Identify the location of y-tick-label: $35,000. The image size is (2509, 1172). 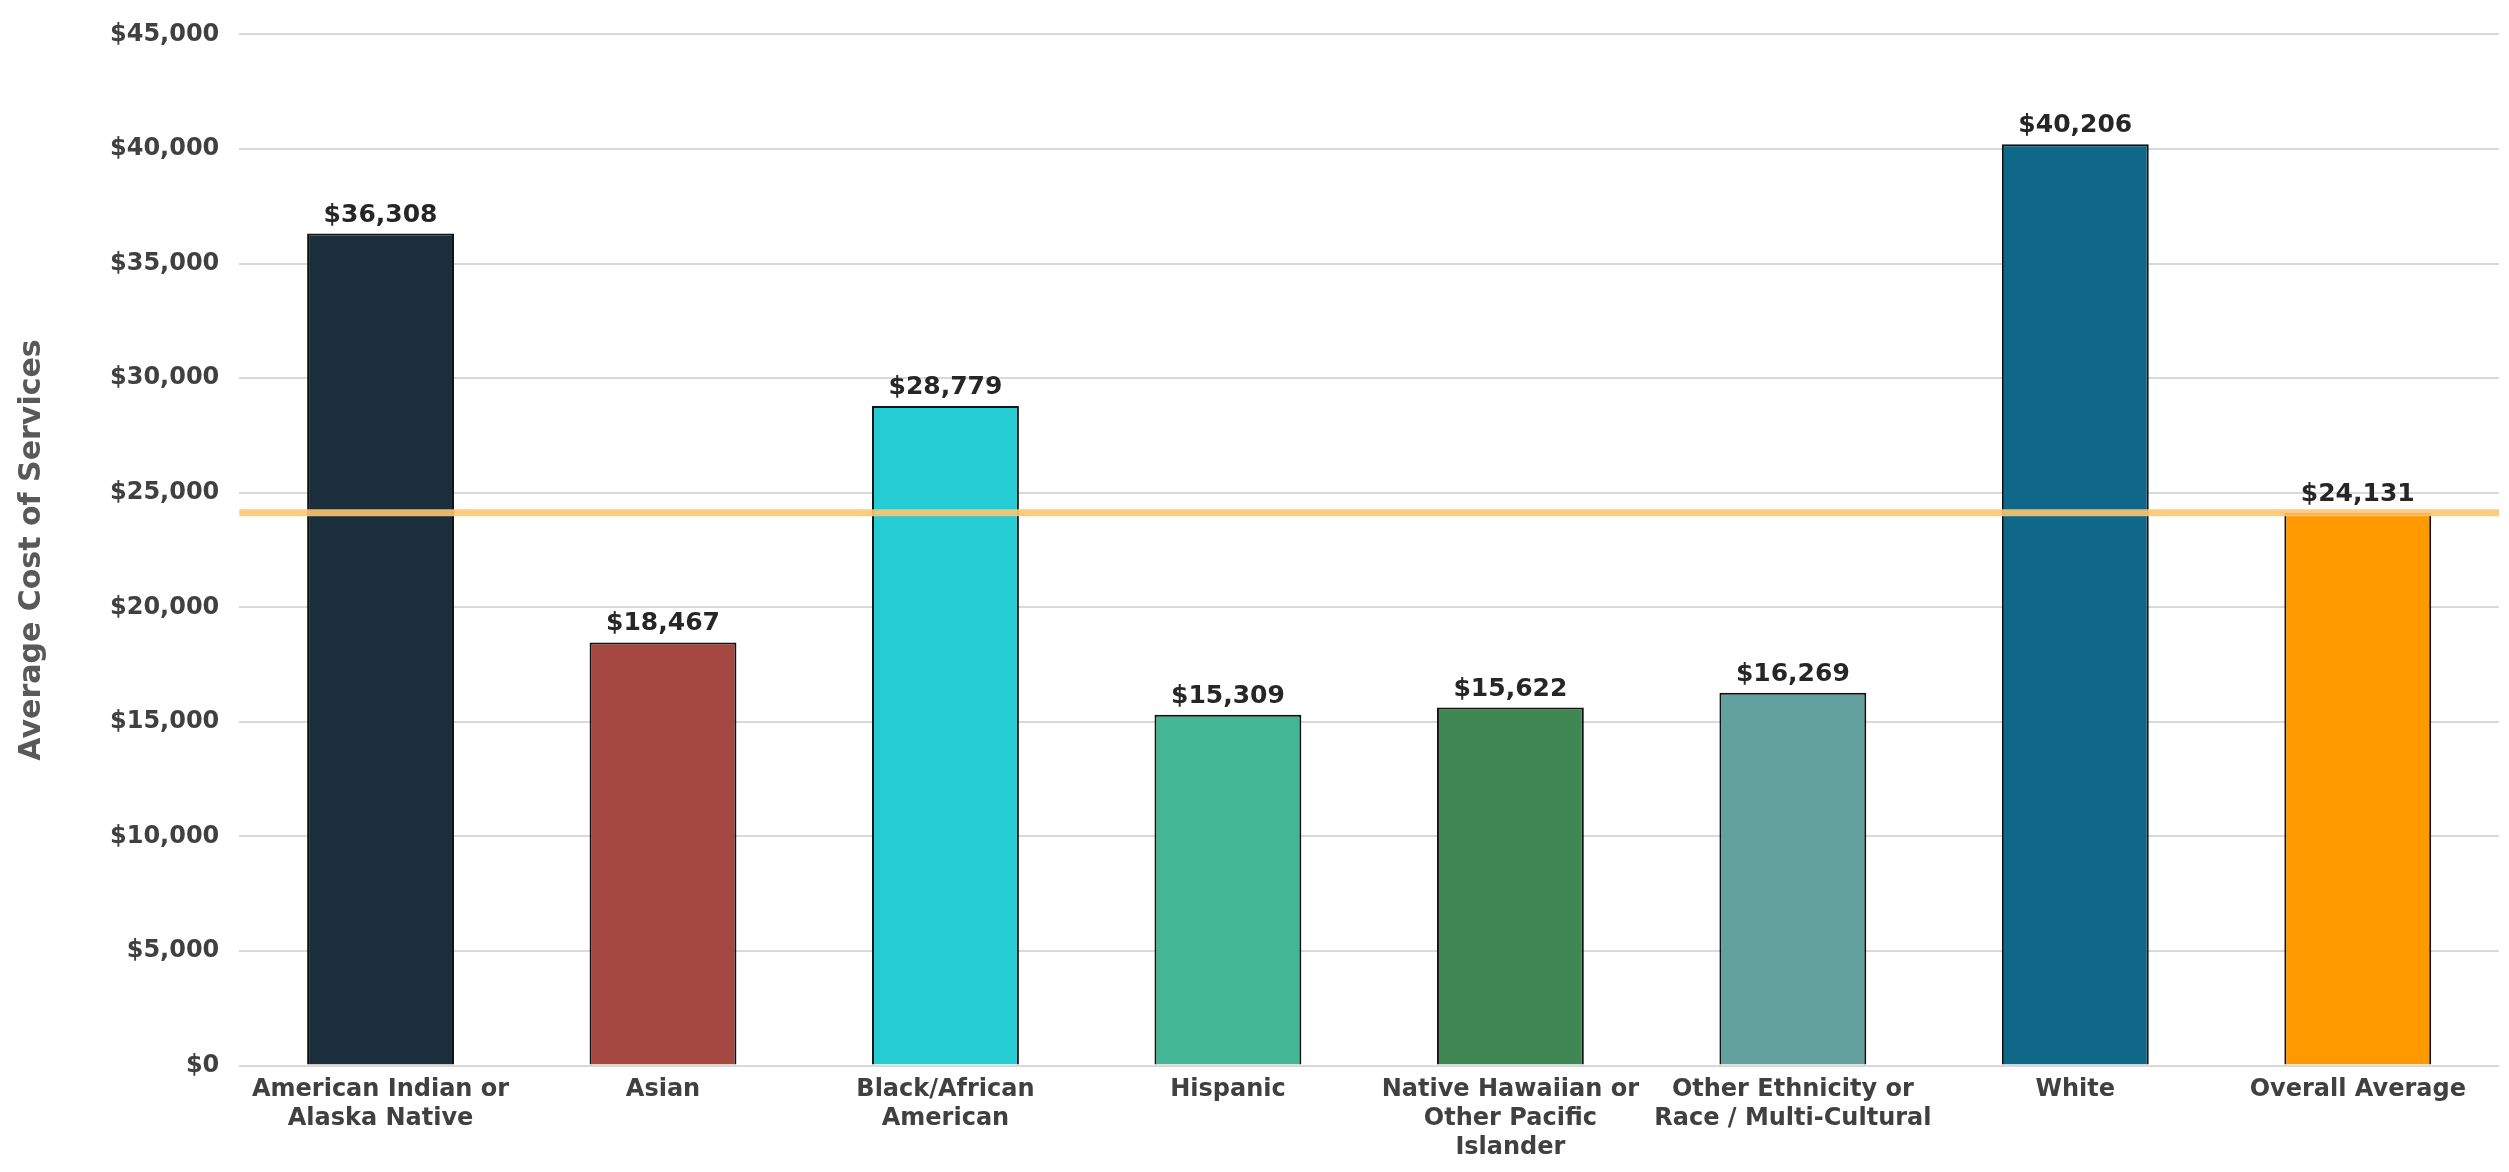
(165, 261).